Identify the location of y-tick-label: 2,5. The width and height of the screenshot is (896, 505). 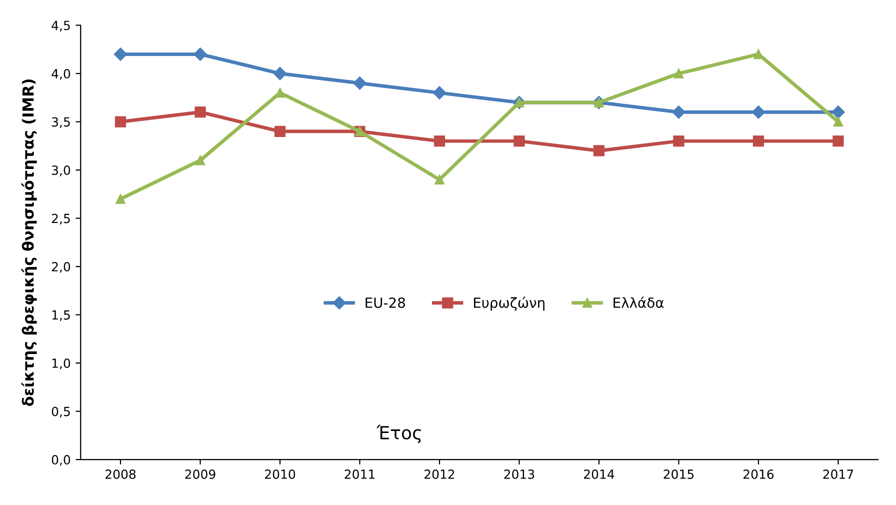
(61, 219).